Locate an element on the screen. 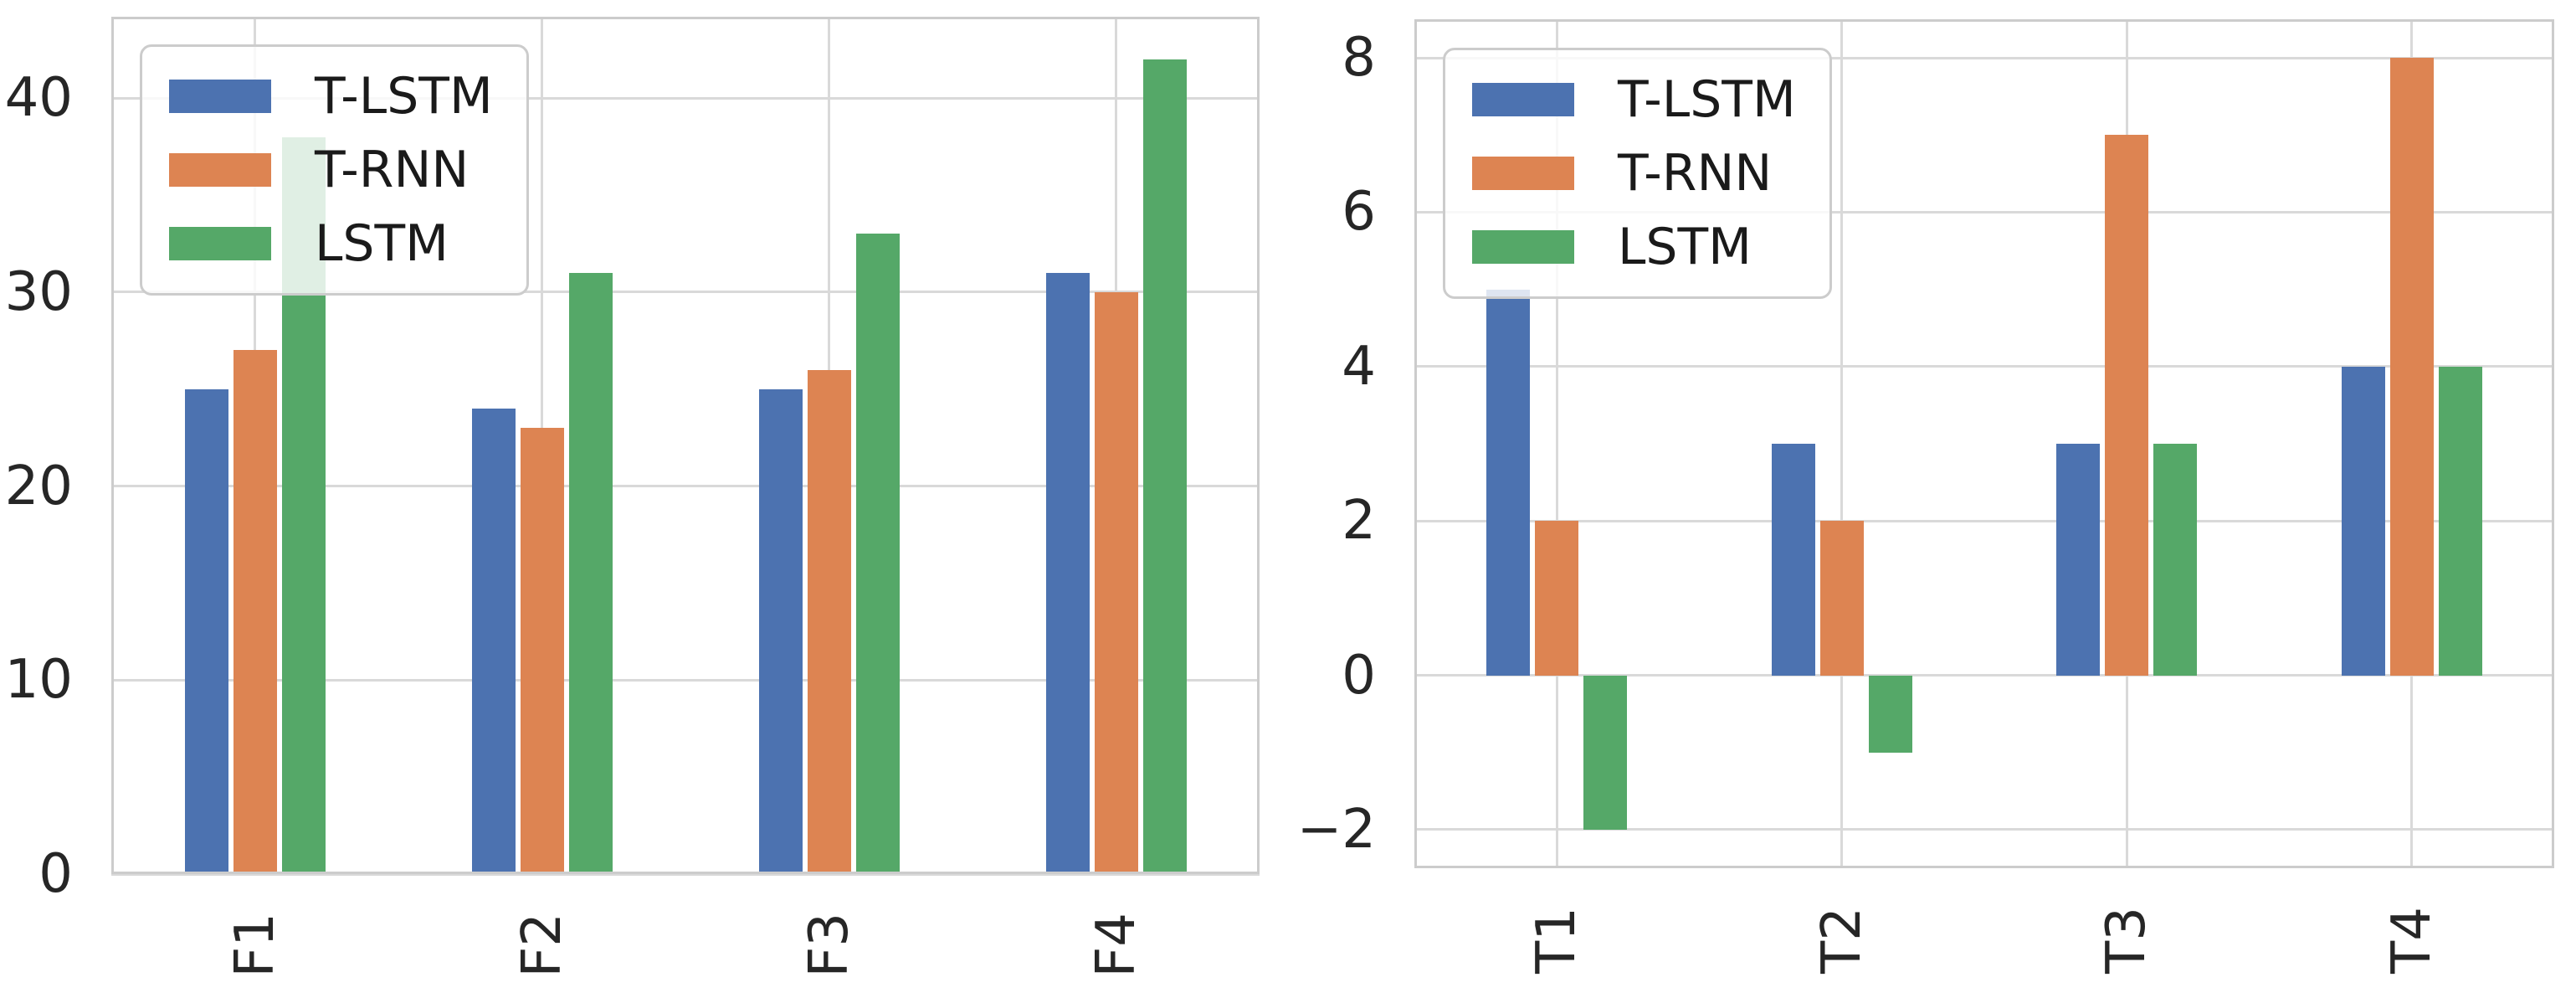 This screenshot has width=2576, height=998. bar-T-RNN-F3 is located at coordinates (829, 621).